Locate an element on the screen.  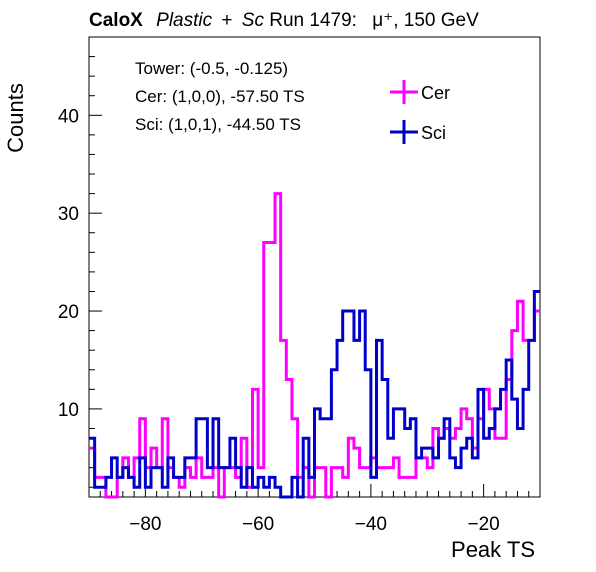
x-tick-label: −20 is located at coordinates (484, 524).